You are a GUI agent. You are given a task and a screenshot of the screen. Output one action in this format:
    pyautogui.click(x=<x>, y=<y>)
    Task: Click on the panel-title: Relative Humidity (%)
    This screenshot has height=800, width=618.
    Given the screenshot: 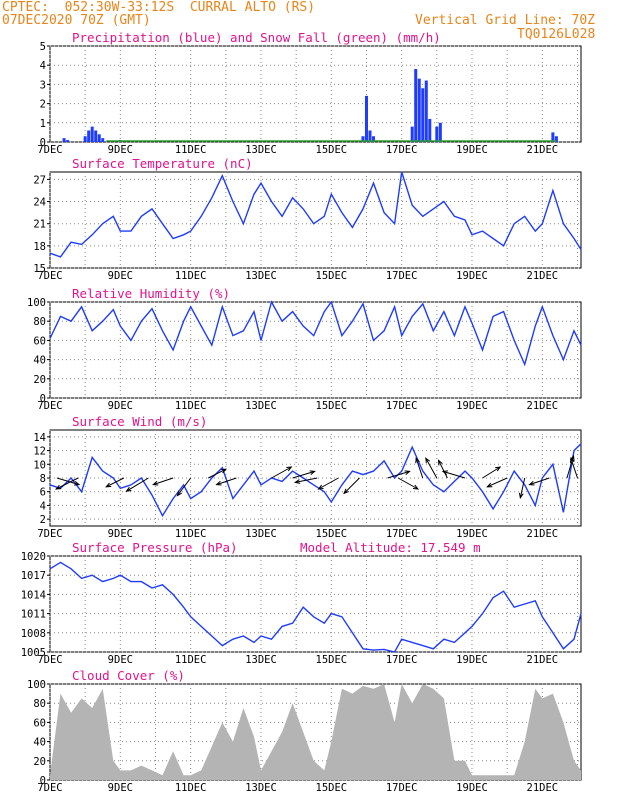 What is the action you would take?
    pyautogui.click(x=151, y=293)
    